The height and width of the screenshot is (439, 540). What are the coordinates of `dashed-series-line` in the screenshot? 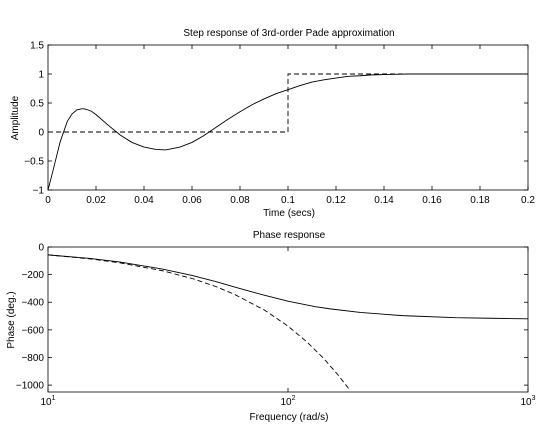 It's located at (288, 103).